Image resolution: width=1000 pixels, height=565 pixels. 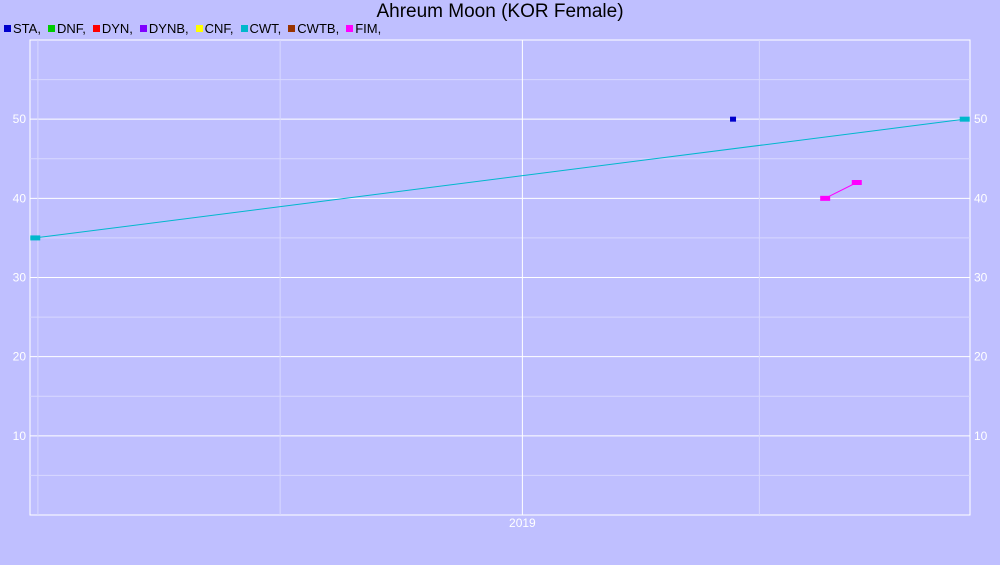 What do you see at coordinates (20, 119) in the screenshot?
I see `y-tick-label-left: 50` at bounding box center [20, 119].